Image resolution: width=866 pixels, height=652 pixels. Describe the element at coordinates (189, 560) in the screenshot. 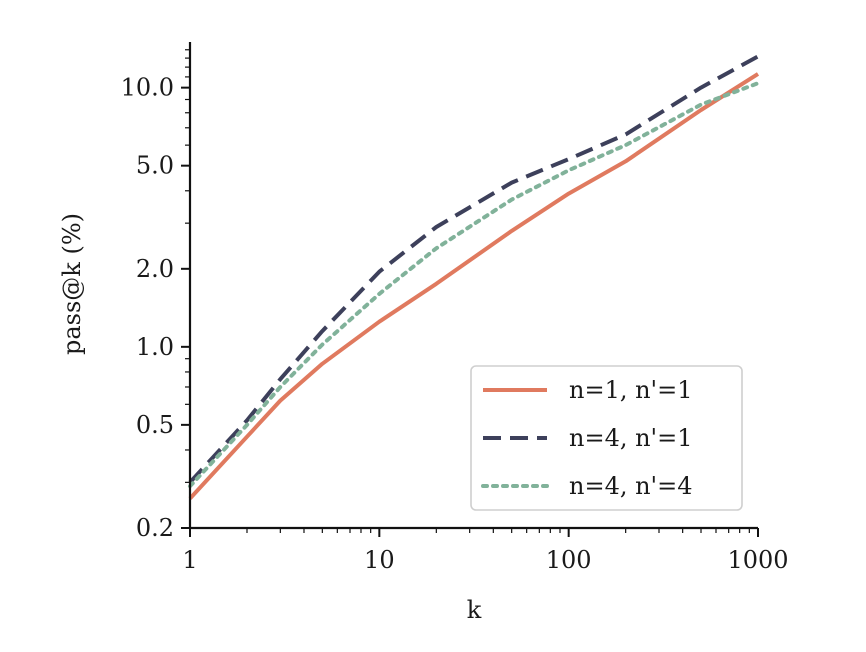

I see `x-tick-label: 1` at that location.